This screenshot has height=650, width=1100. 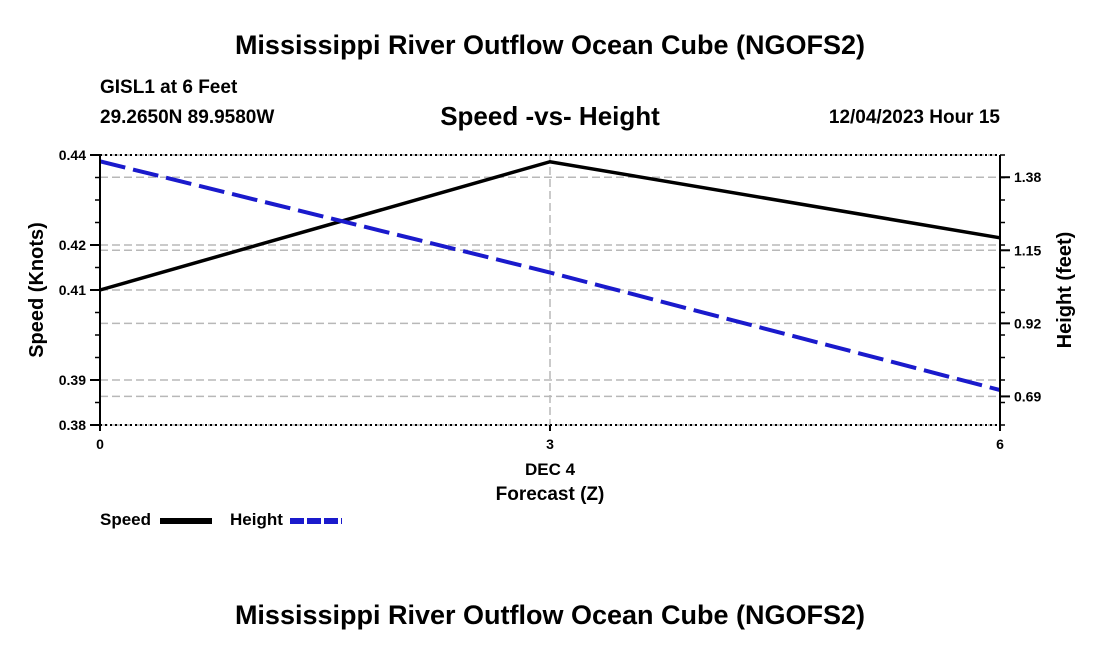 What do you see at coordinates (72, 155) in the screenshot?
I see `left-axis-tick-label: 0.44` at bounding box center [72, 155].